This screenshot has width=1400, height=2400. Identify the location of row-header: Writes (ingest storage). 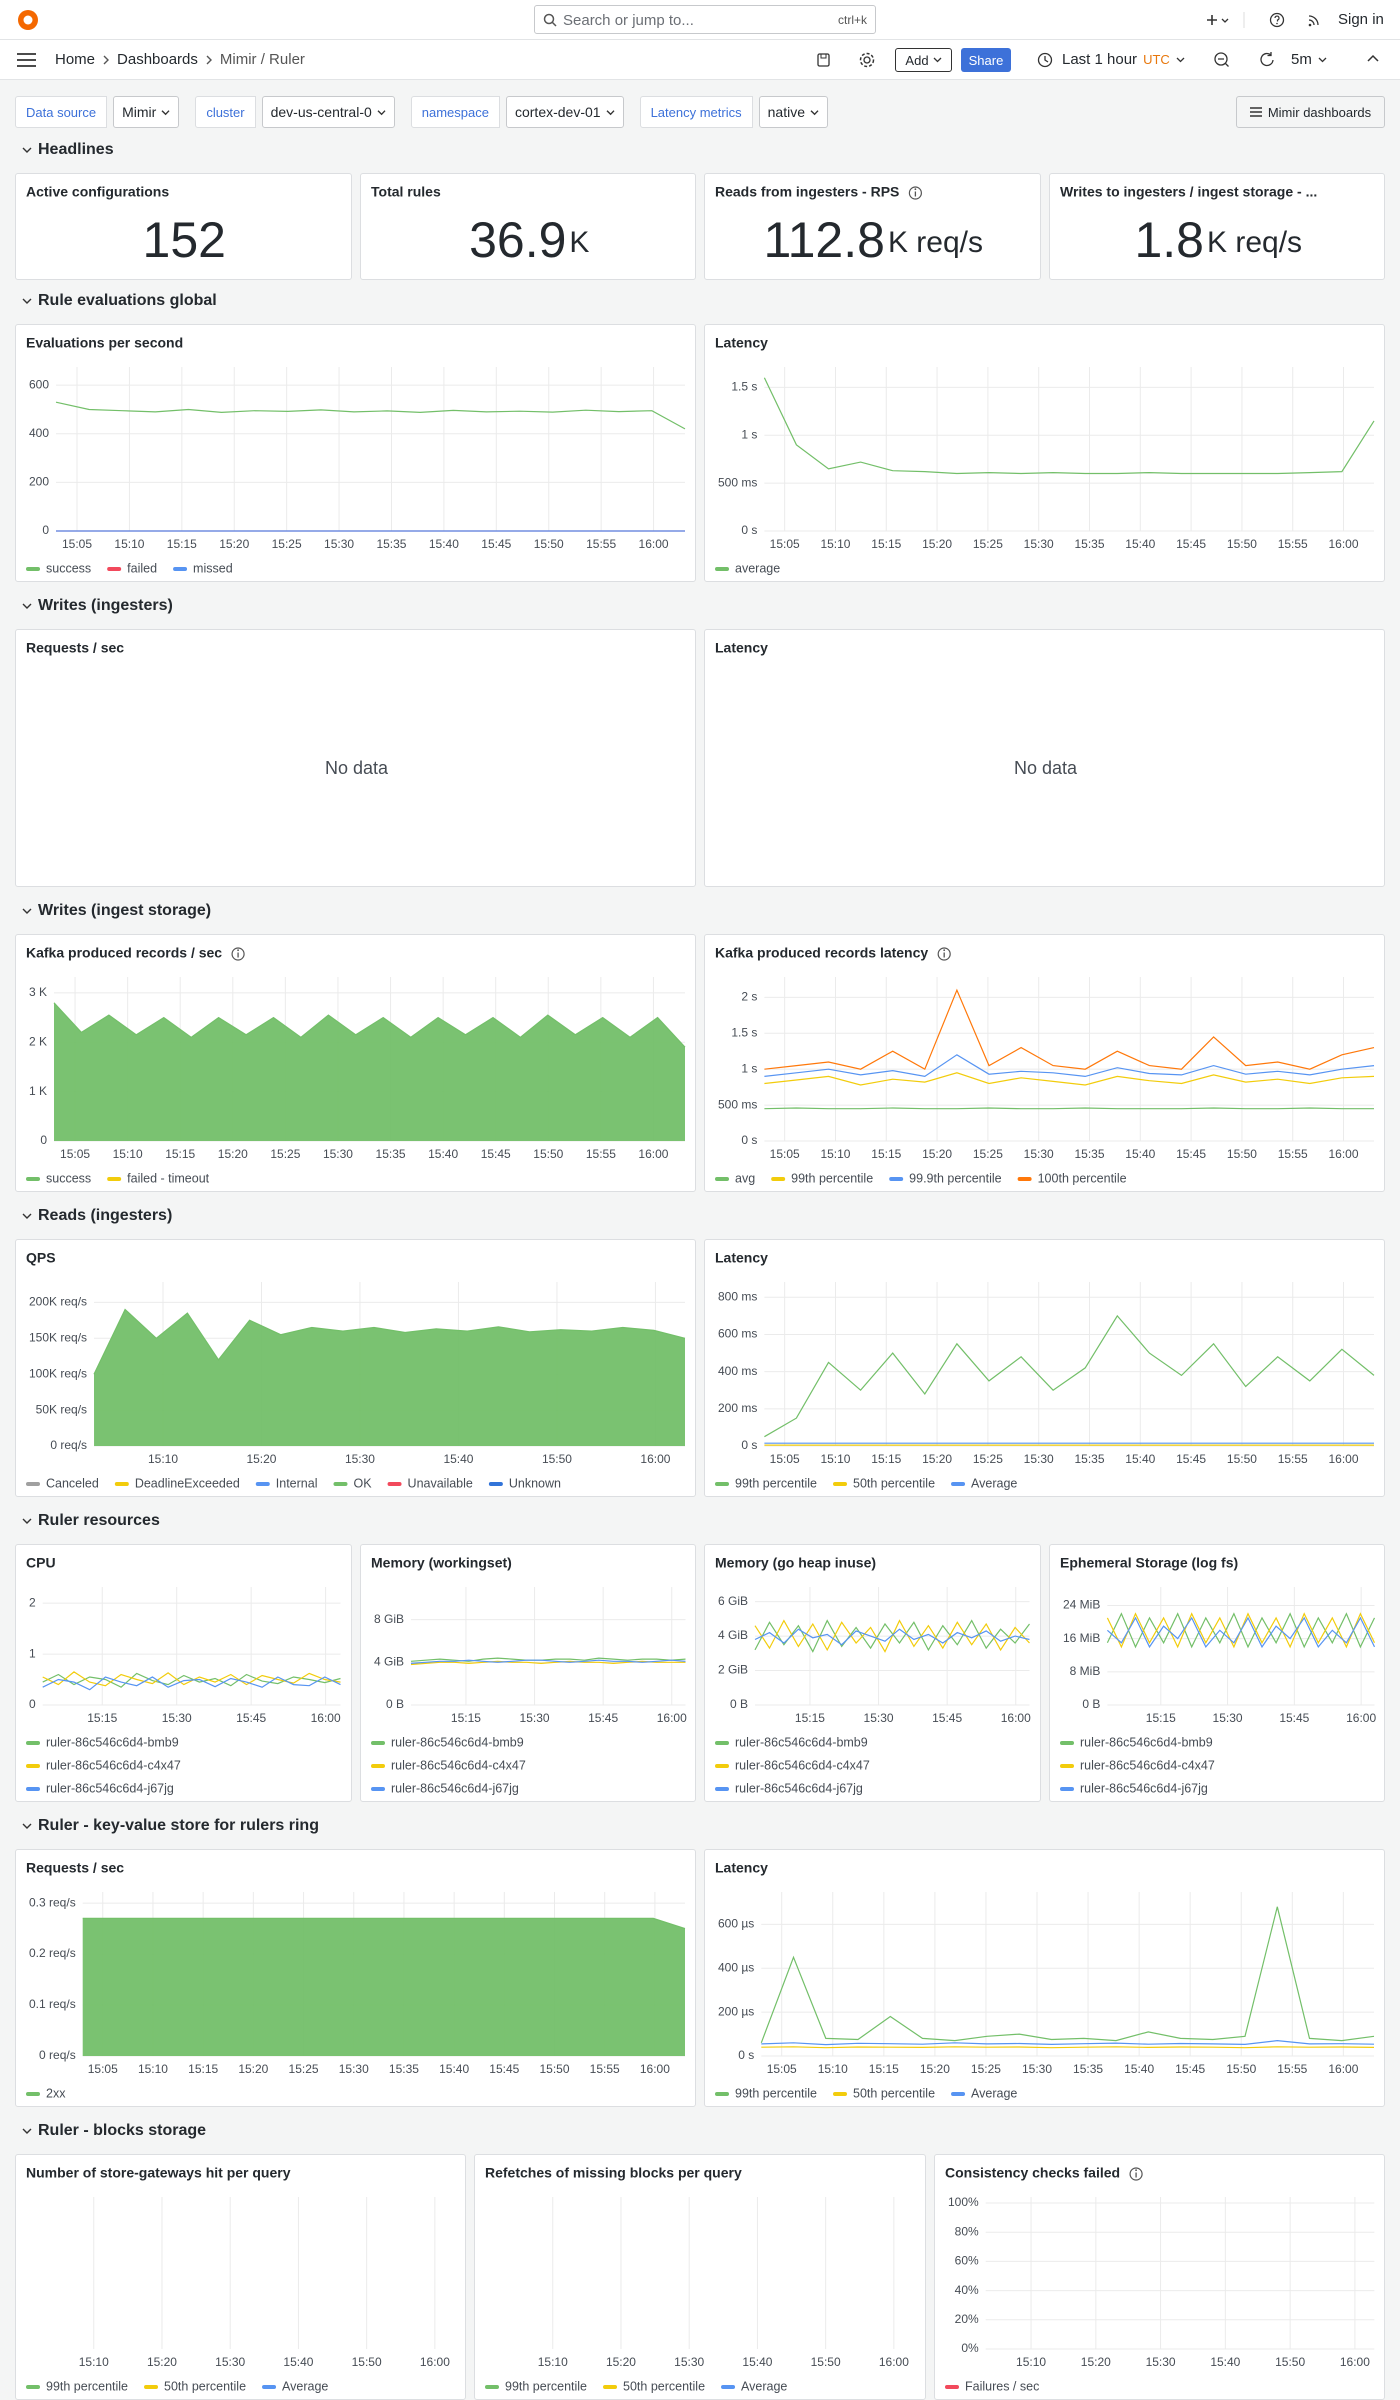
(116, 911).